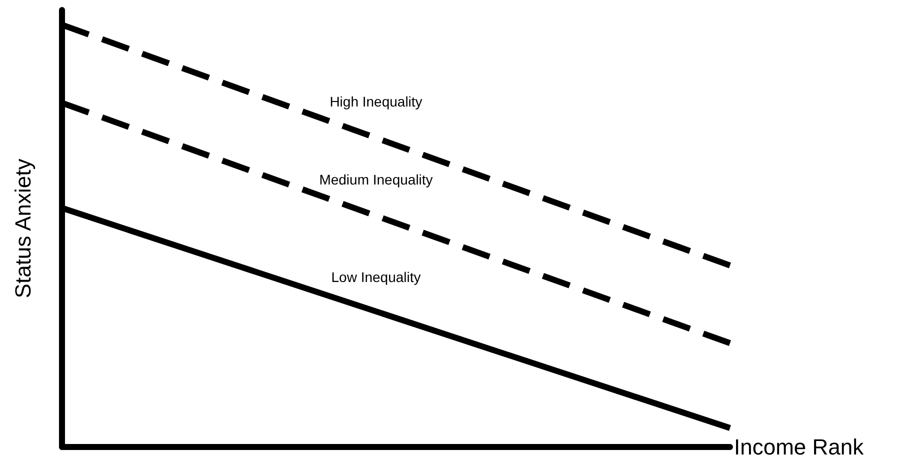 The image size is (901, 466). What do you see at coordinates (376, 277) in the screenshot?
I see `series-label: Low Inequality` at bounding box center [376, 277].